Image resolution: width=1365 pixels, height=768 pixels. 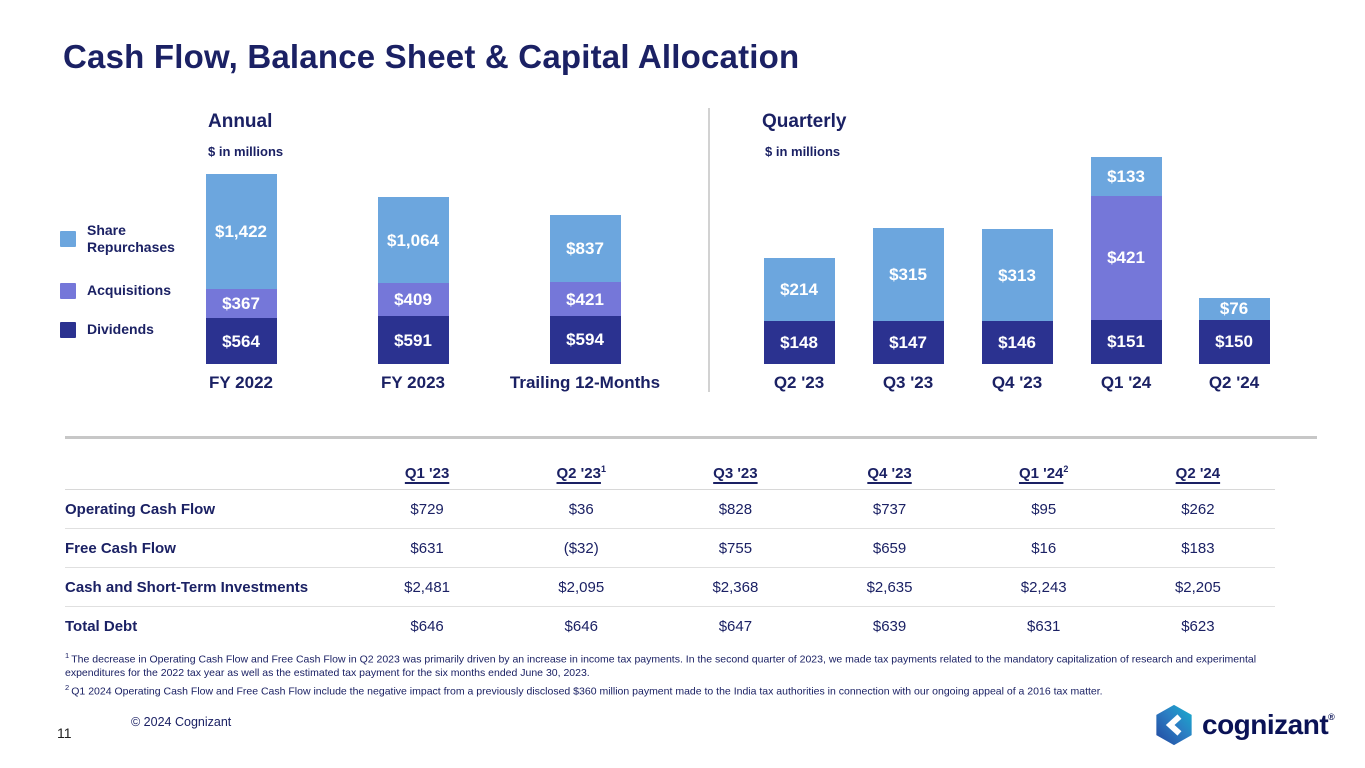 What do you see at coordinates (889, 473) in the screenshot?
I see `column-header-label: Q4 '23` at bounding box center [889, 473].